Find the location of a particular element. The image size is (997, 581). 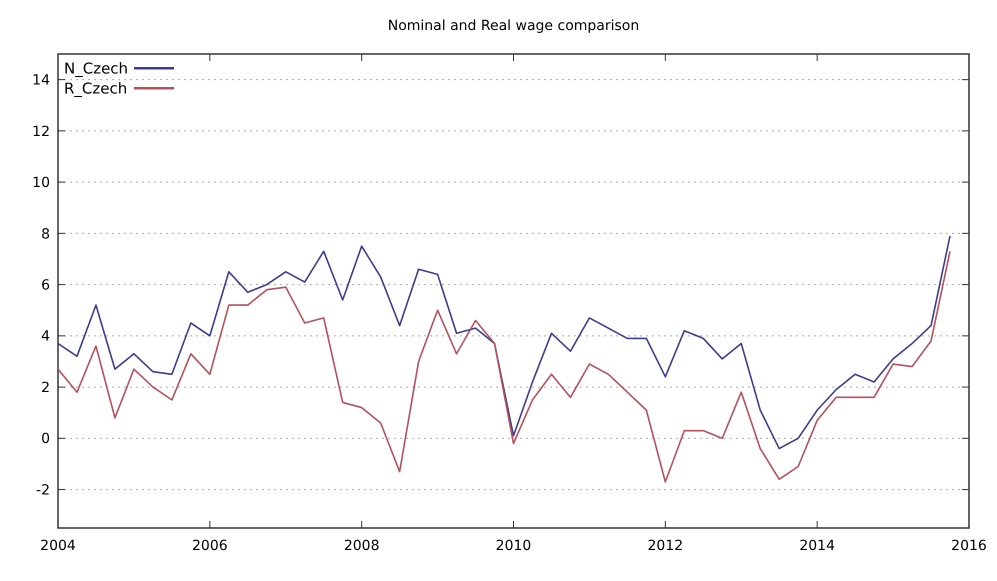

y-tick-label: 12 is located at coordinates (41, 132).